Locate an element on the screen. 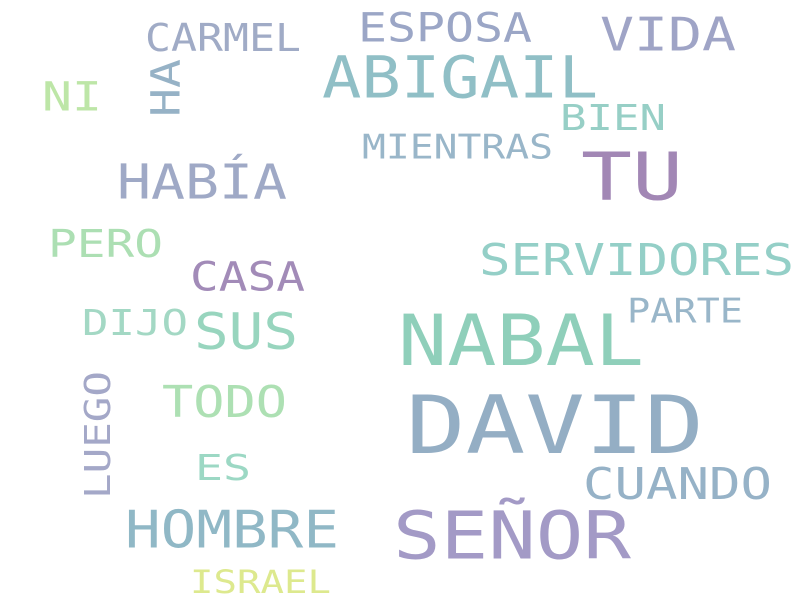 This screenshot has width=800, height=600. word-abigail: ABIGAIL is located at coordinates (460, 77).